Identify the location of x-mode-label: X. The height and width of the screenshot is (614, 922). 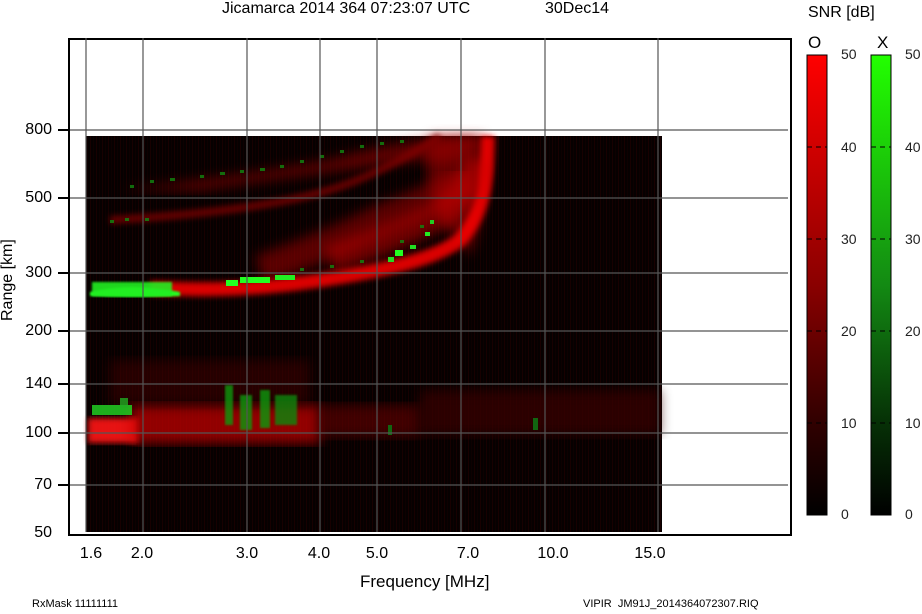
(883, 42).